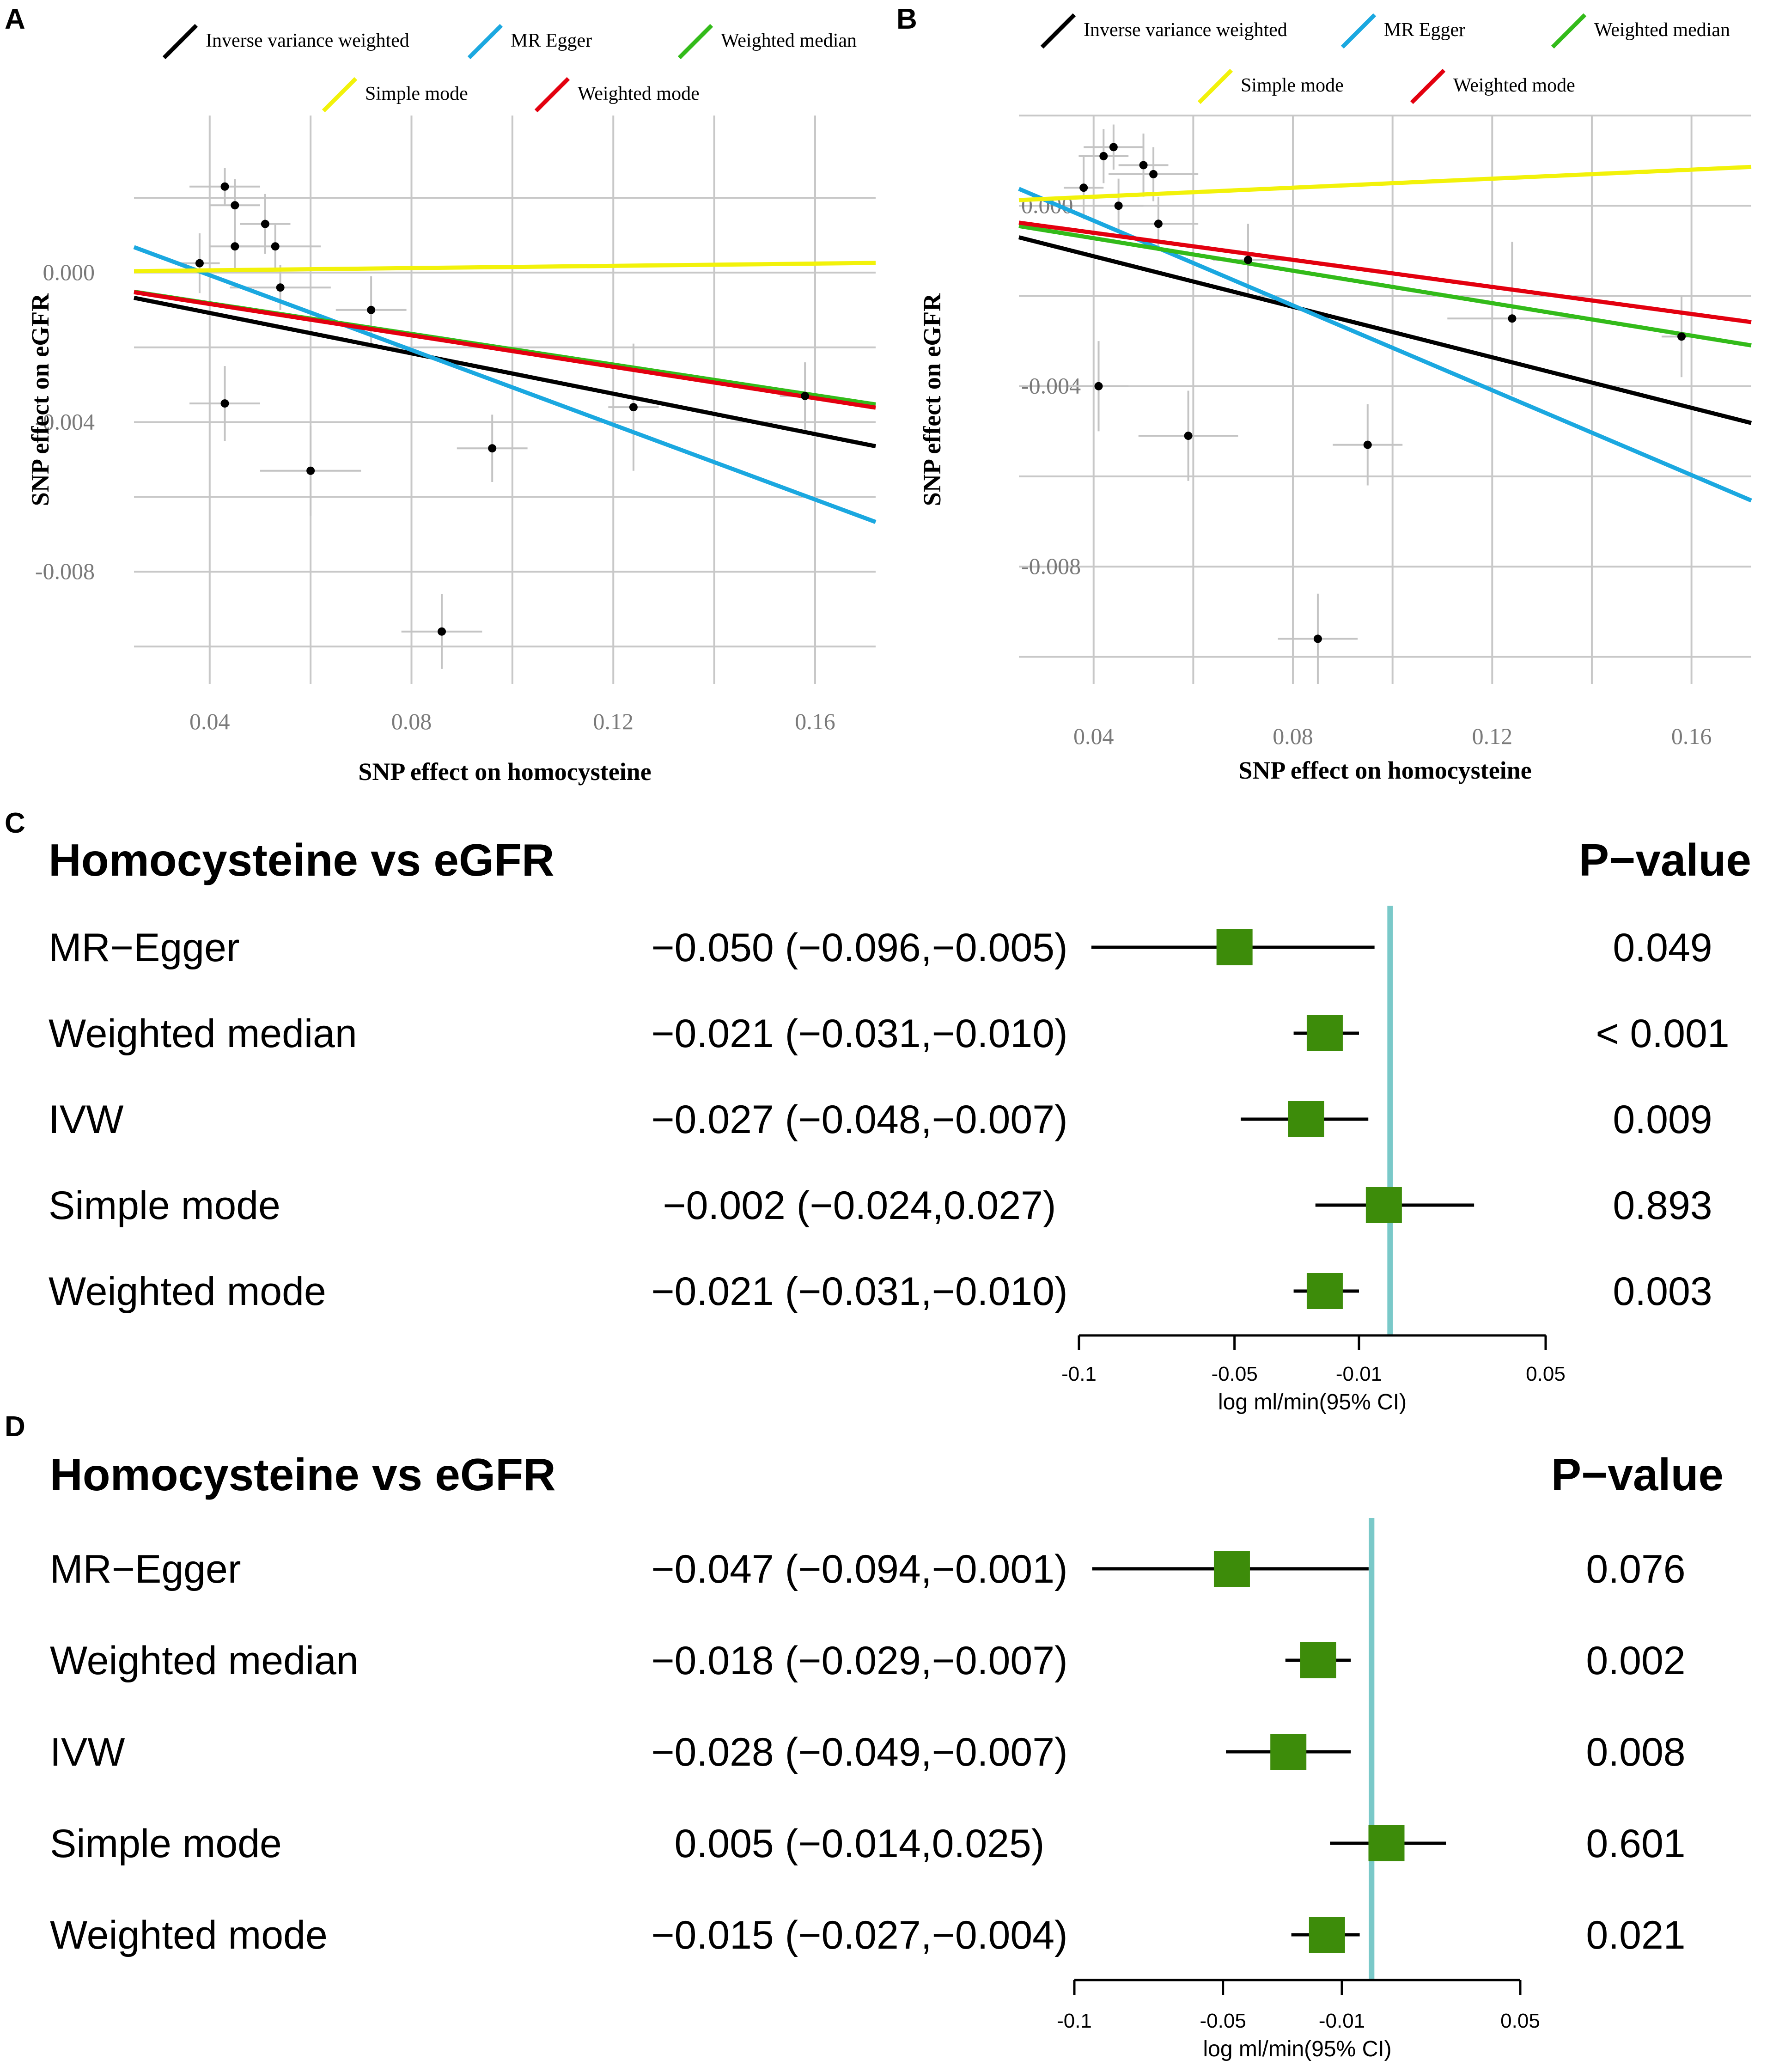  I want to click on estimate-ci-text: 0.005 (−0.014,0.025), so click(860, 1844).